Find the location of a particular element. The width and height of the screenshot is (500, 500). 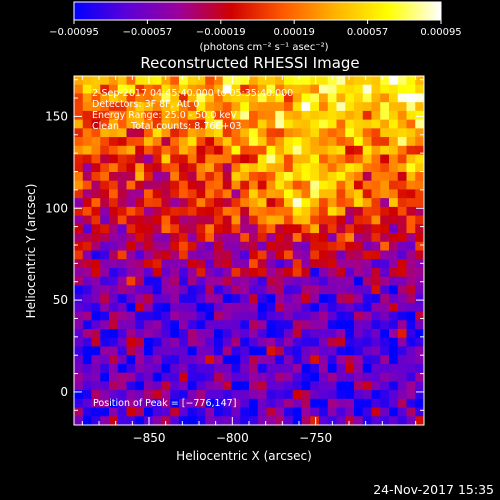

colorbar-tick-label: −0.00057 is located at coordinates (148, 32).